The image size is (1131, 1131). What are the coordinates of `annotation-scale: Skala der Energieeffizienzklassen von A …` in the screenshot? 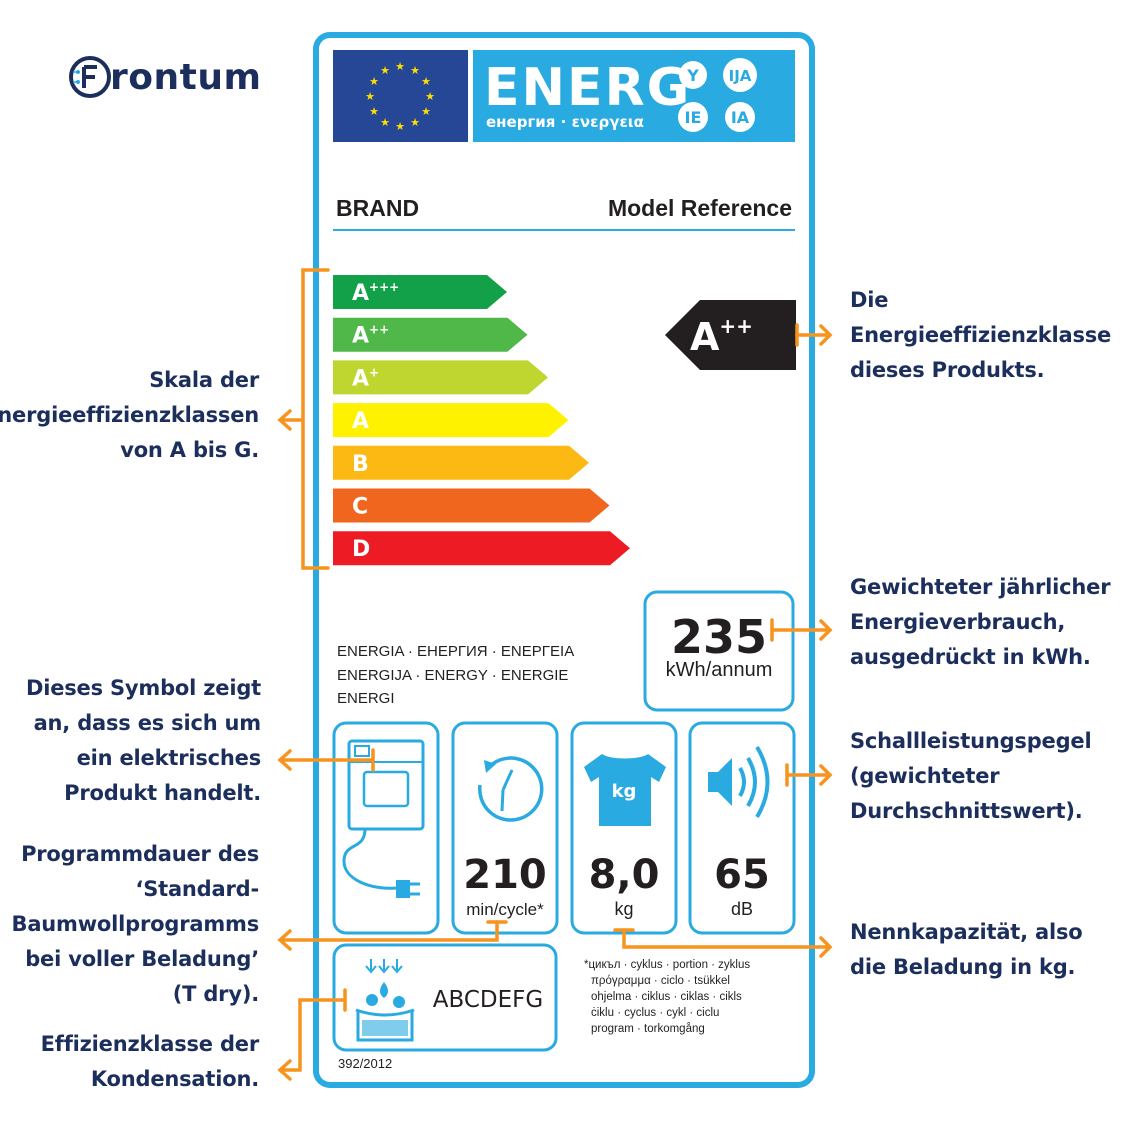 It's located at (129, 415).